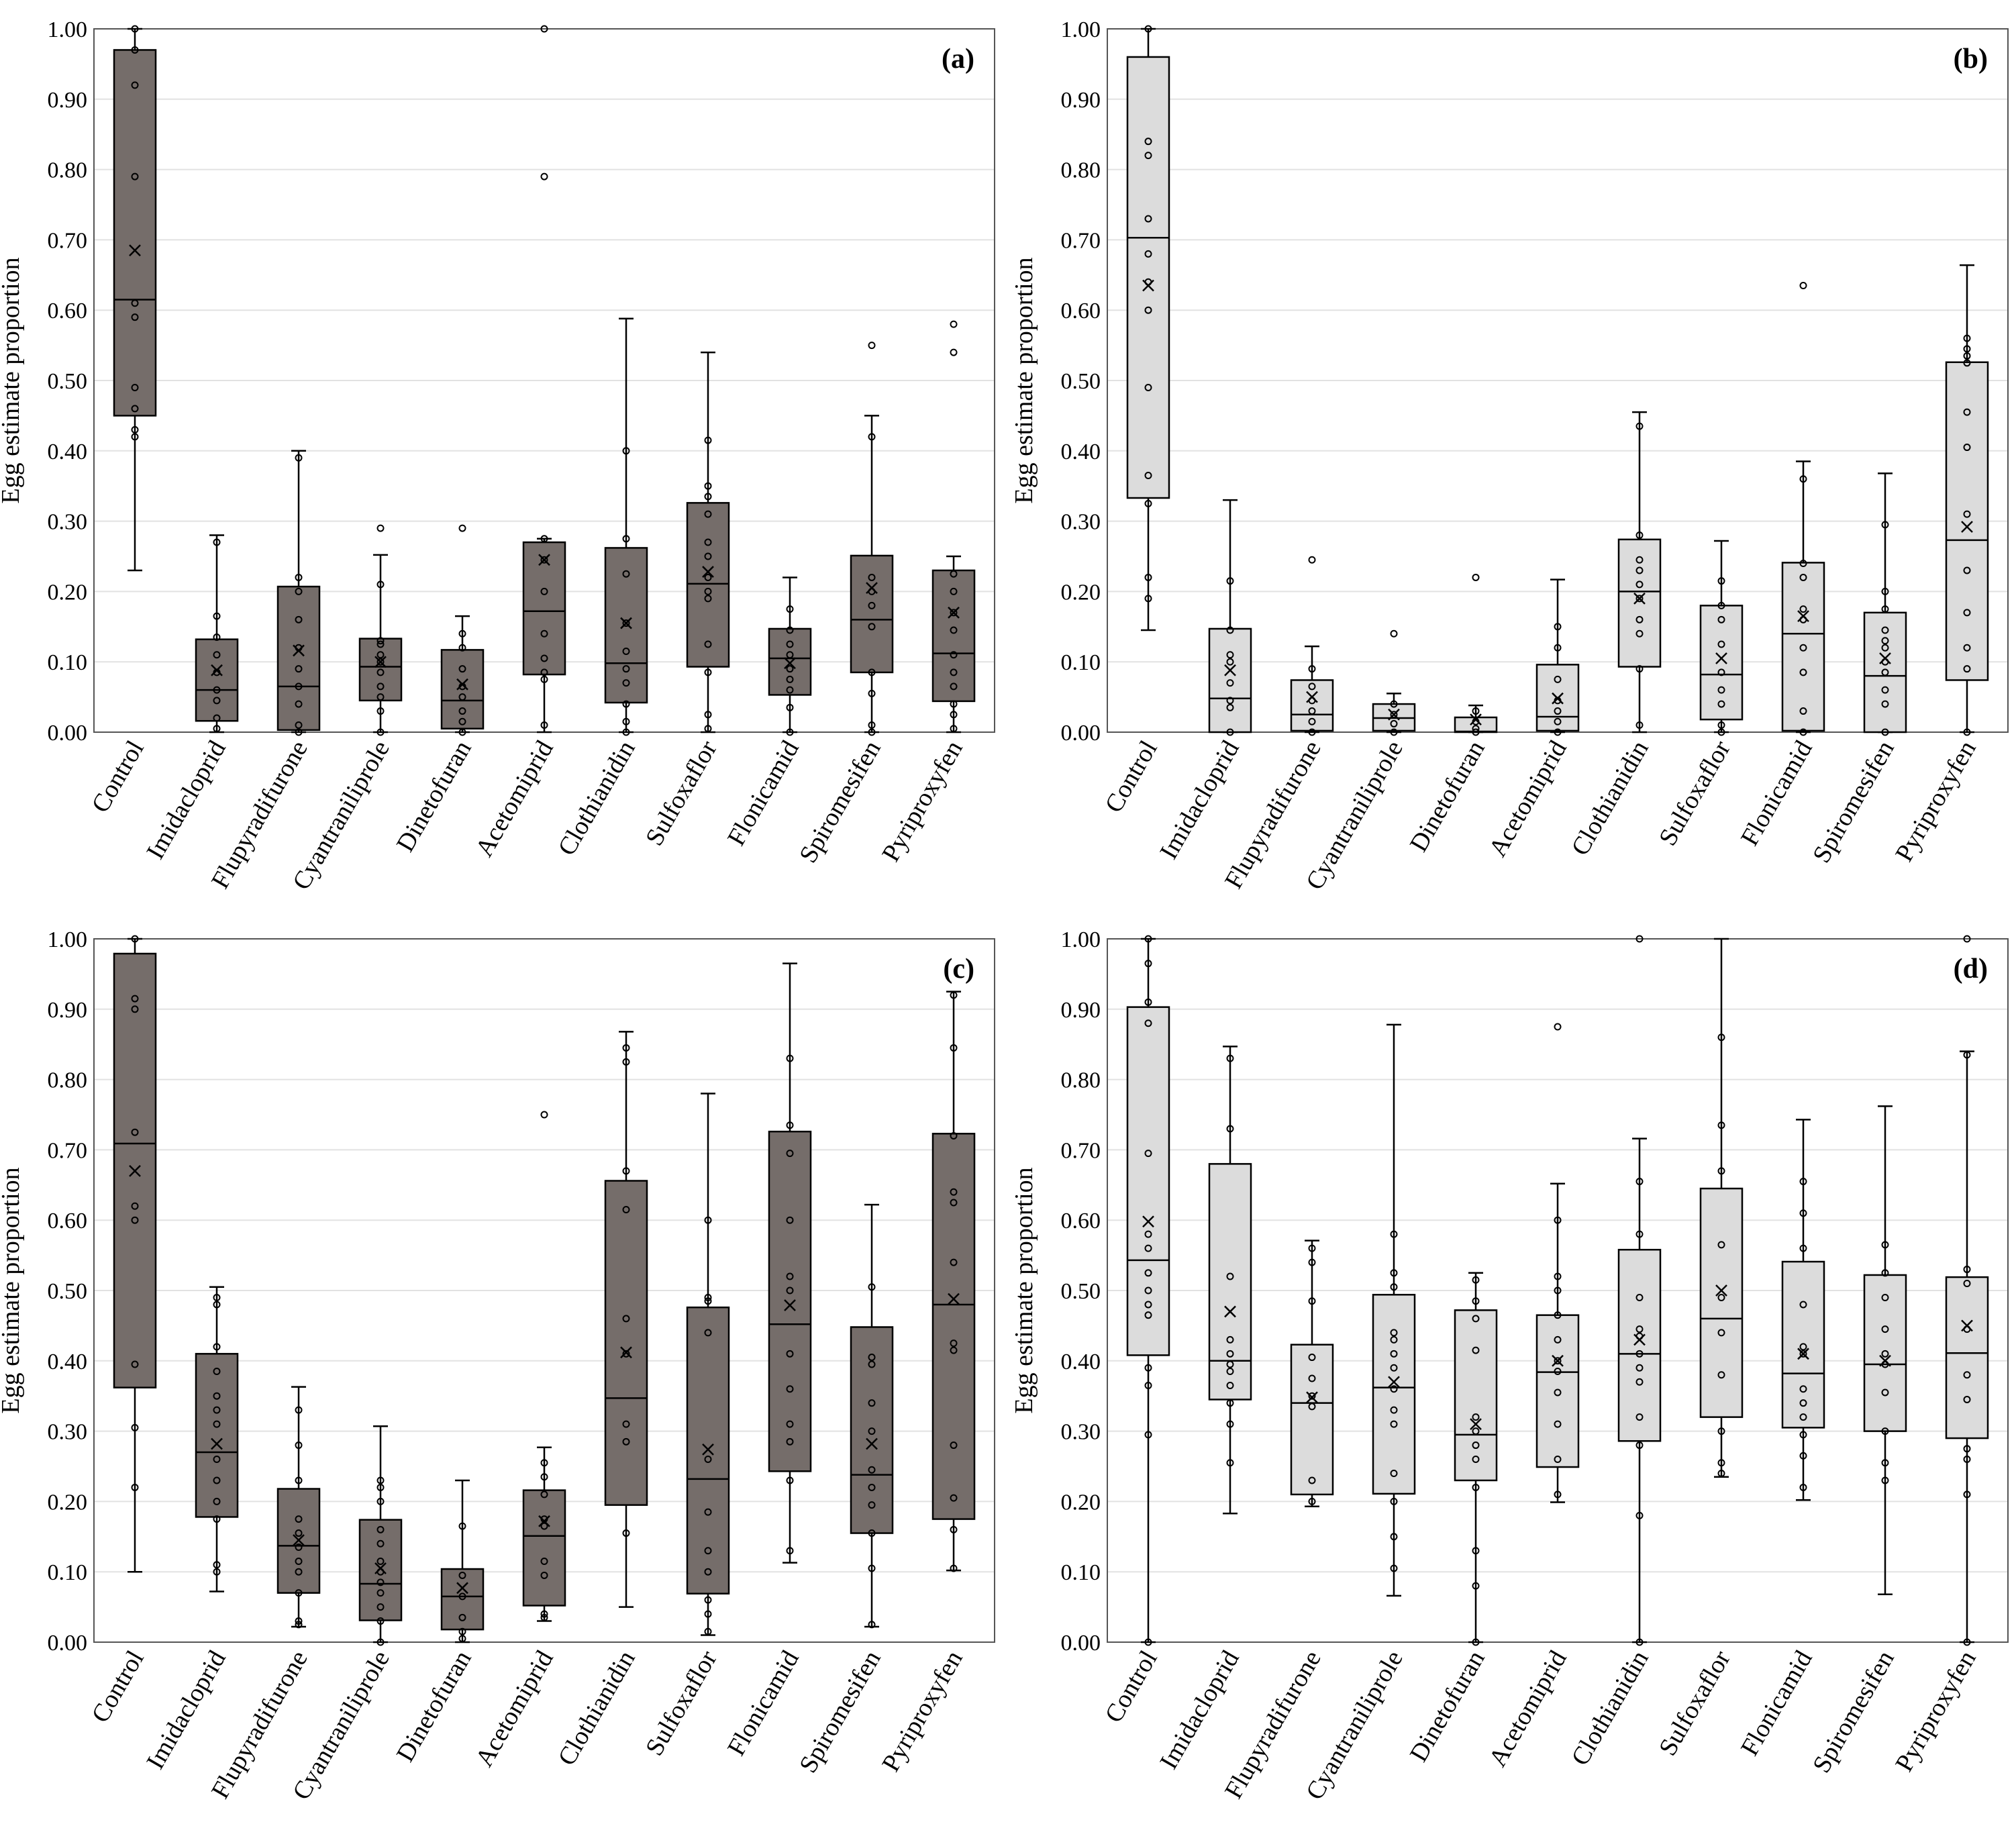 The height and width of the screenshot is (1822, 2016). I want to click on box-acetomiprid: Acetomiprid, so click(1531, 720).